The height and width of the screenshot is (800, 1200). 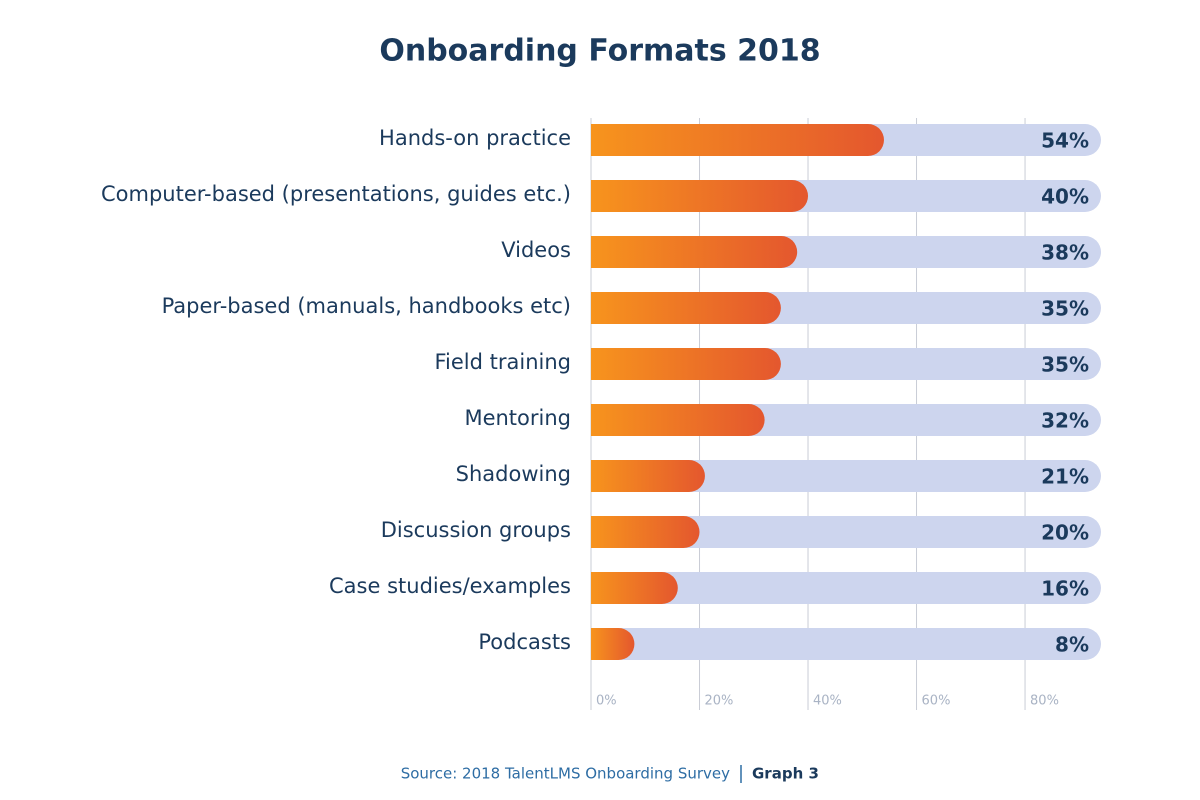 What do you see at coordinates (1065, 197) in the screenshot?
I see `value-label: 40%` at bounding box center [1065, 197].